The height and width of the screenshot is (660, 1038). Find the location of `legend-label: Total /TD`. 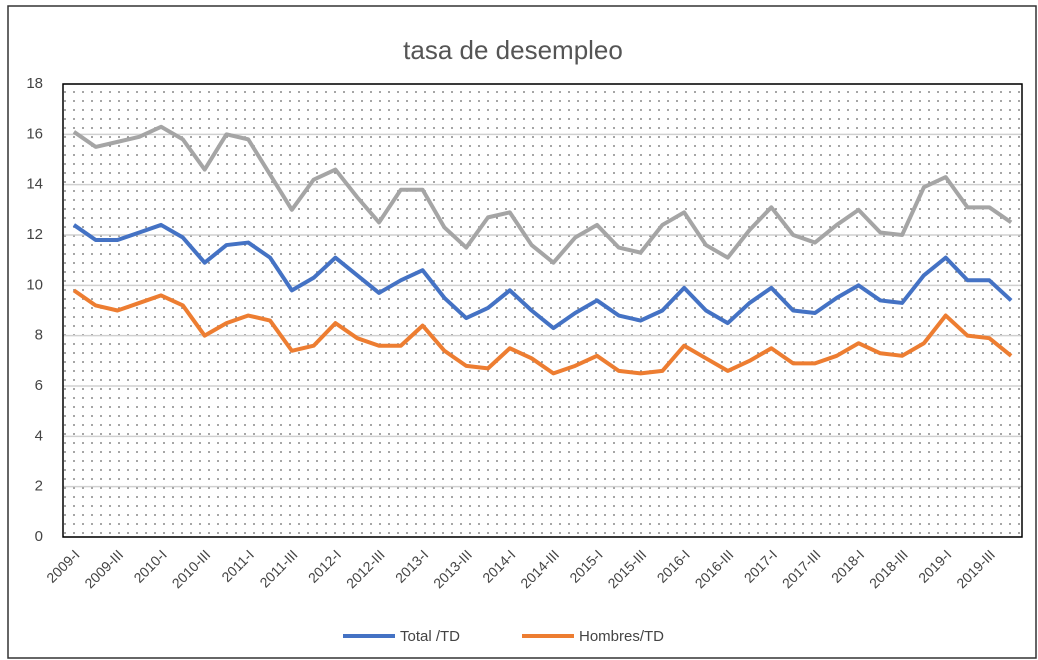

legend-label: Total /TD is located at coordinates (430, 636).